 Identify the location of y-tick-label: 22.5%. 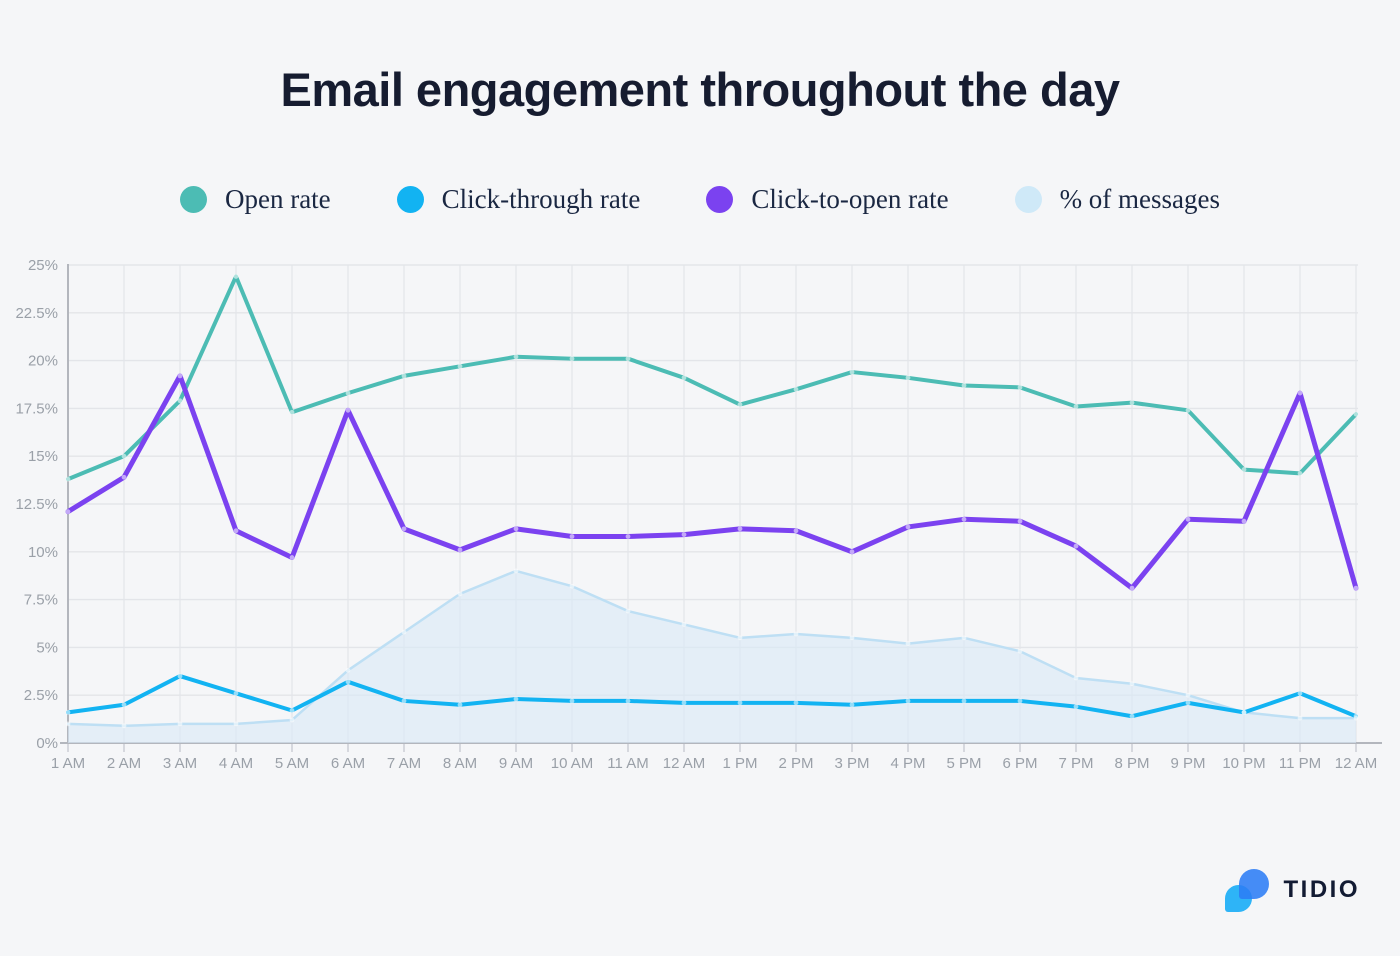
(36, 313).